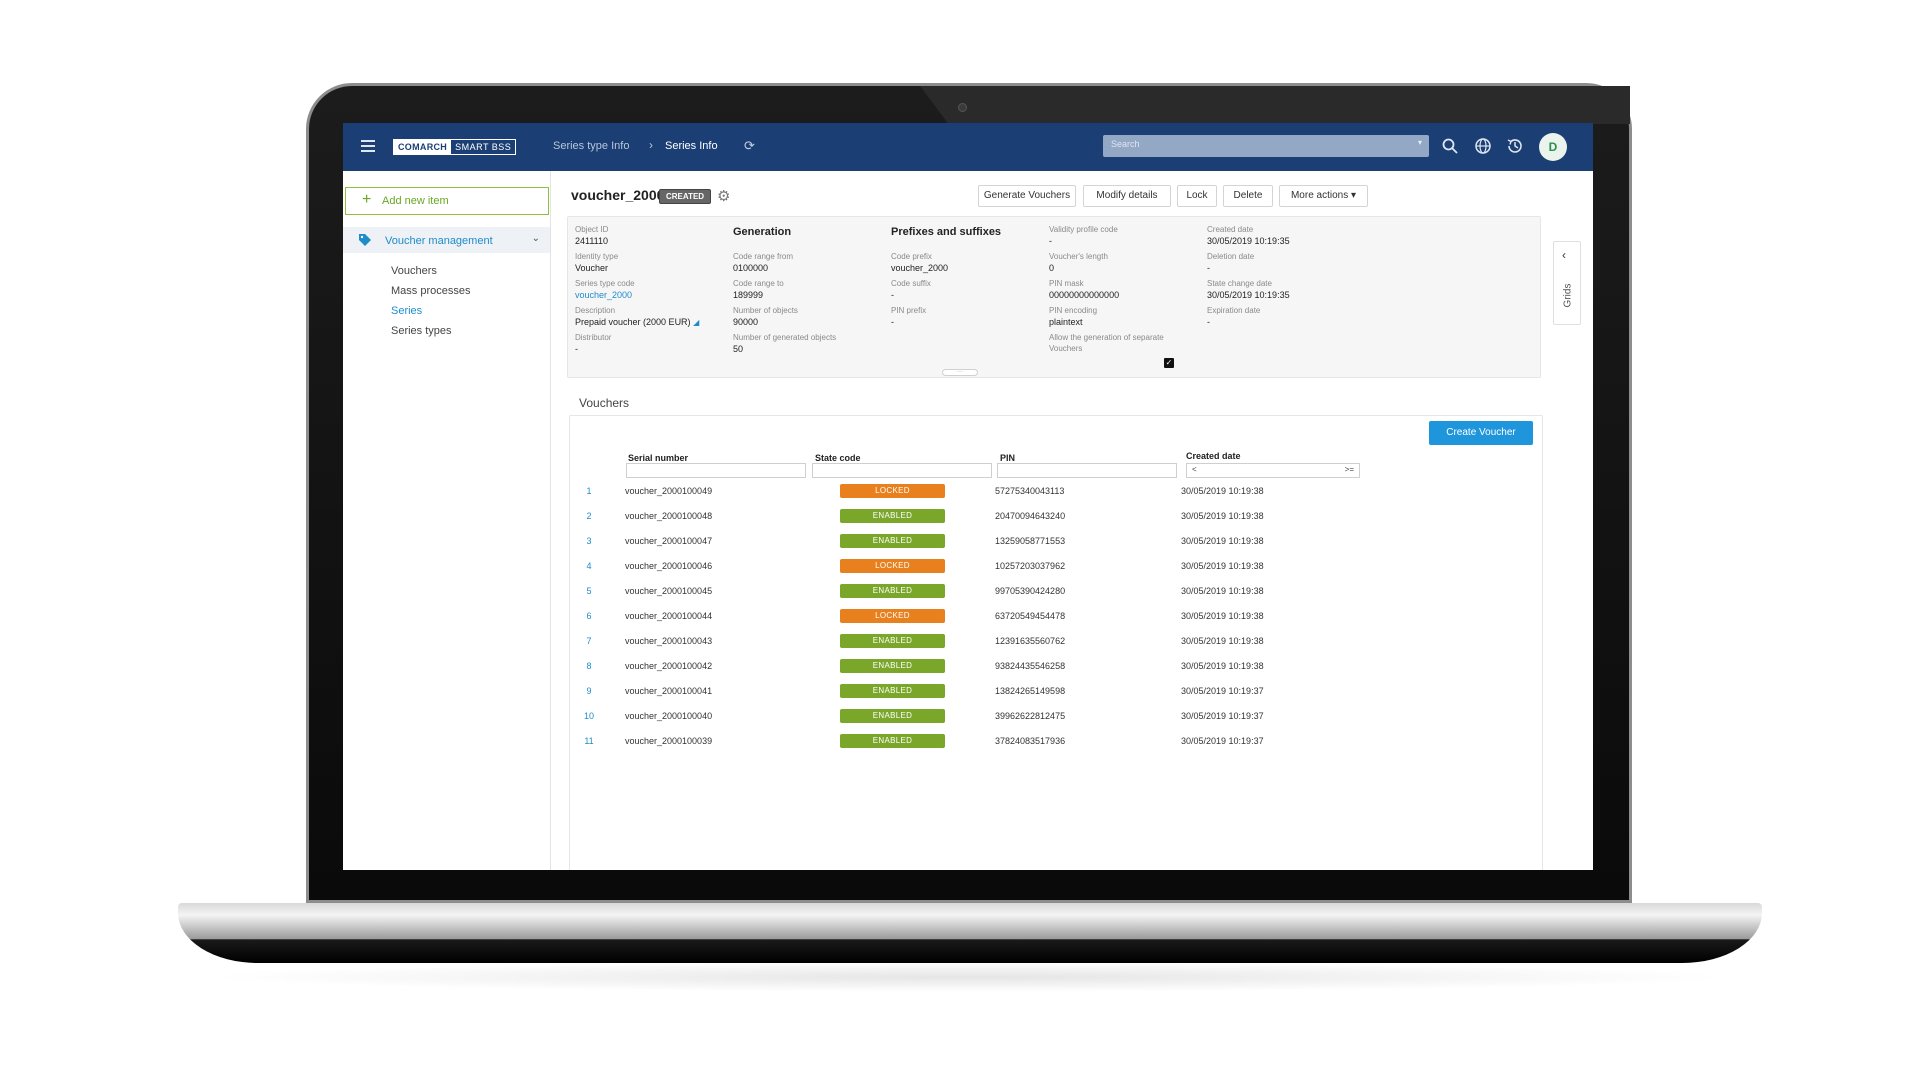 The image size is (1920, 1080). What do you see at coordinates (669, 541) in the screenshot?
I see `serial-number-cell: voucher_2000100047` at bounding box center [669, 541].